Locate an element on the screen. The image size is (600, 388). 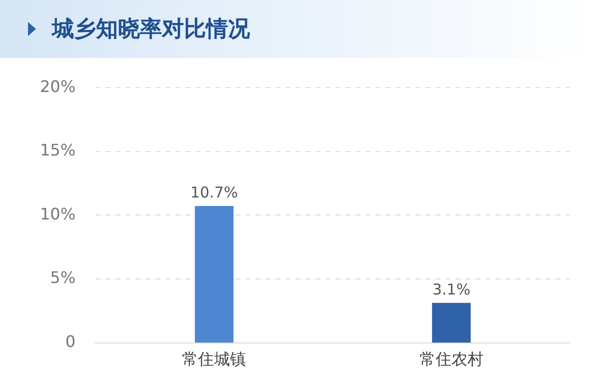
data-label: 3.1% is located at coordinates (451, 289).